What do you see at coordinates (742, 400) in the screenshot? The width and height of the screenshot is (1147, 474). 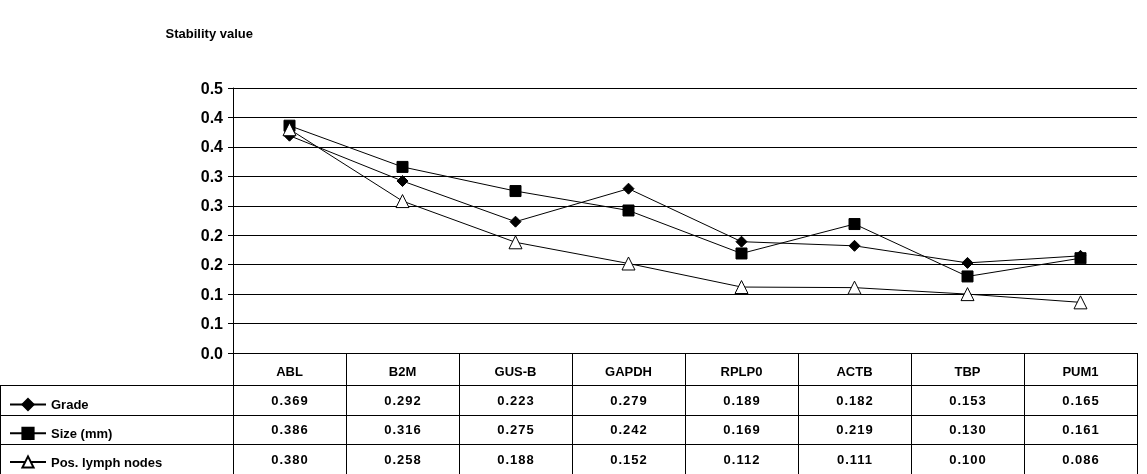 I see `data-label: 0.189` at bounding box center [742, 400].